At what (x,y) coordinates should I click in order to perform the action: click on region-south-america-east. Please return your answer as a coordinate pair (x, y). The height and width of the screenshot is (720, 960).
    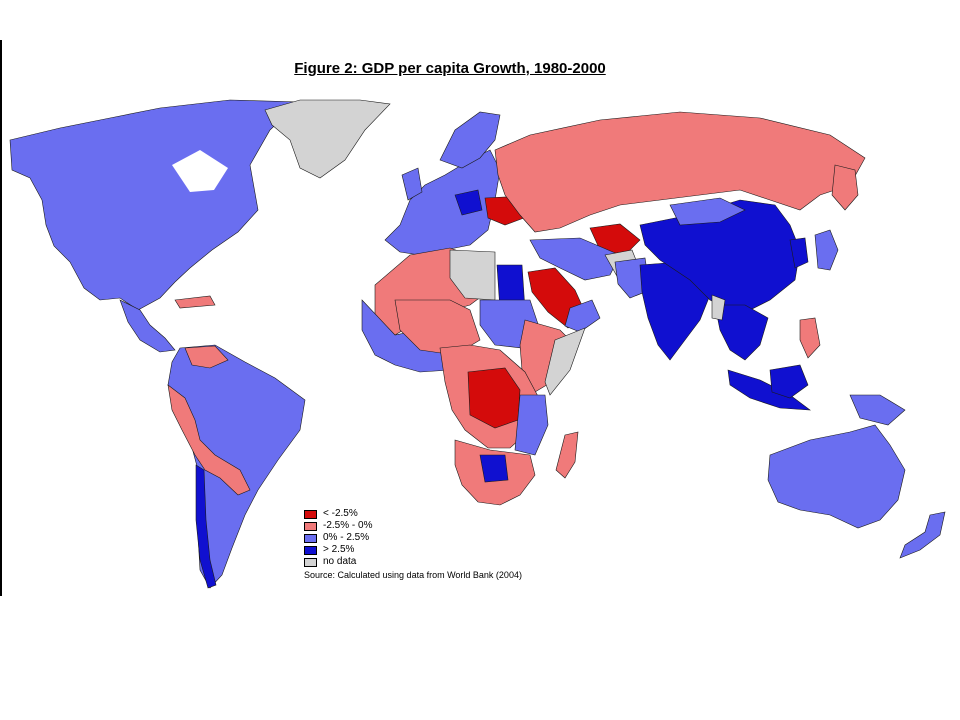
    Looking at the image, I should click on (236, 466).